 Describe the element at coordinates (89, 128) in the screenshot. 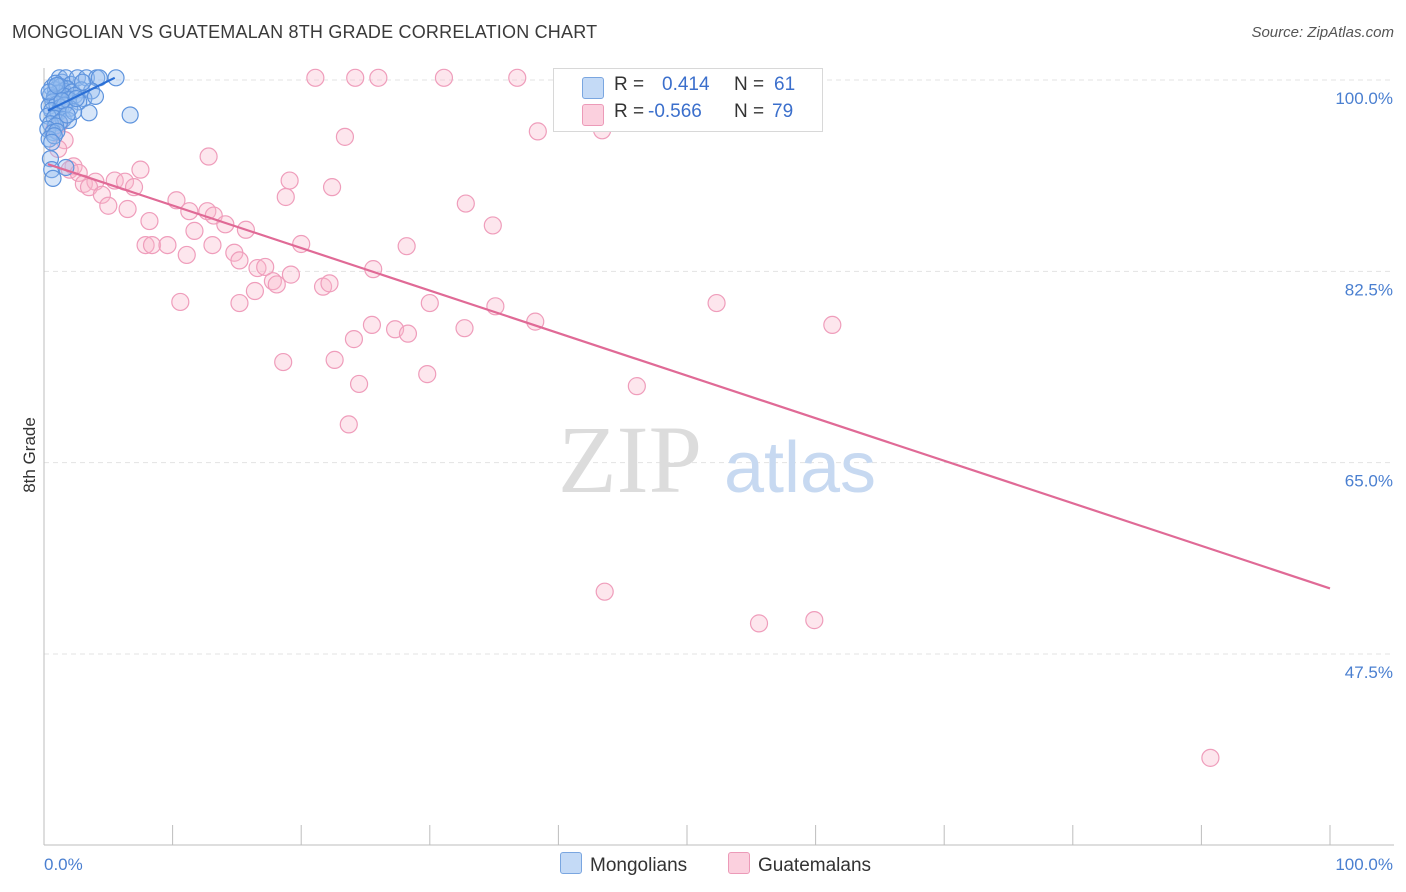

I see `mongolians-points` at that location.